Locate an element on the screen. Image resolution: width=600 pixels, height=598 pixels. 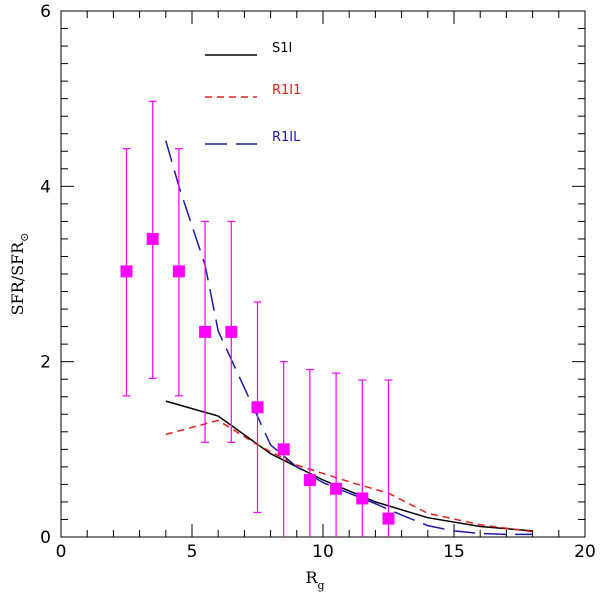
x-tick-label: 20 is located at coordinates (585, 552).